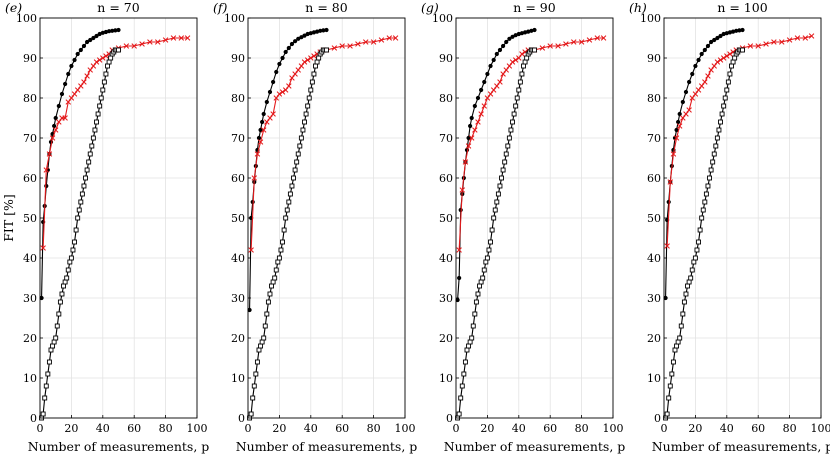 The width and height of the screenshot is (830, 454). What do you see at coordinates (582, 428) in the screenshot?
I see `x-tick-label: 80` at bounding box center [582, 428].